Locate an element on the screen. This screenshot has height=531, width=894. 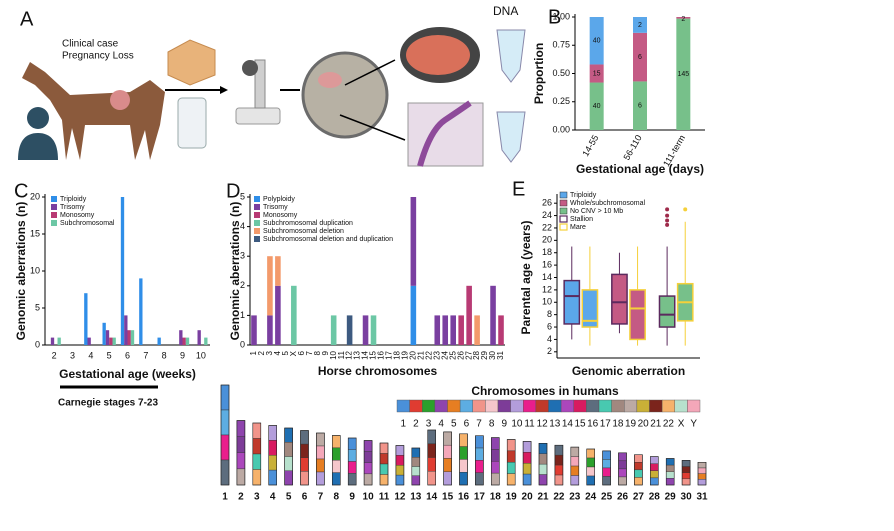
y-tick-label: 20 is located at coordinates (547, 240).